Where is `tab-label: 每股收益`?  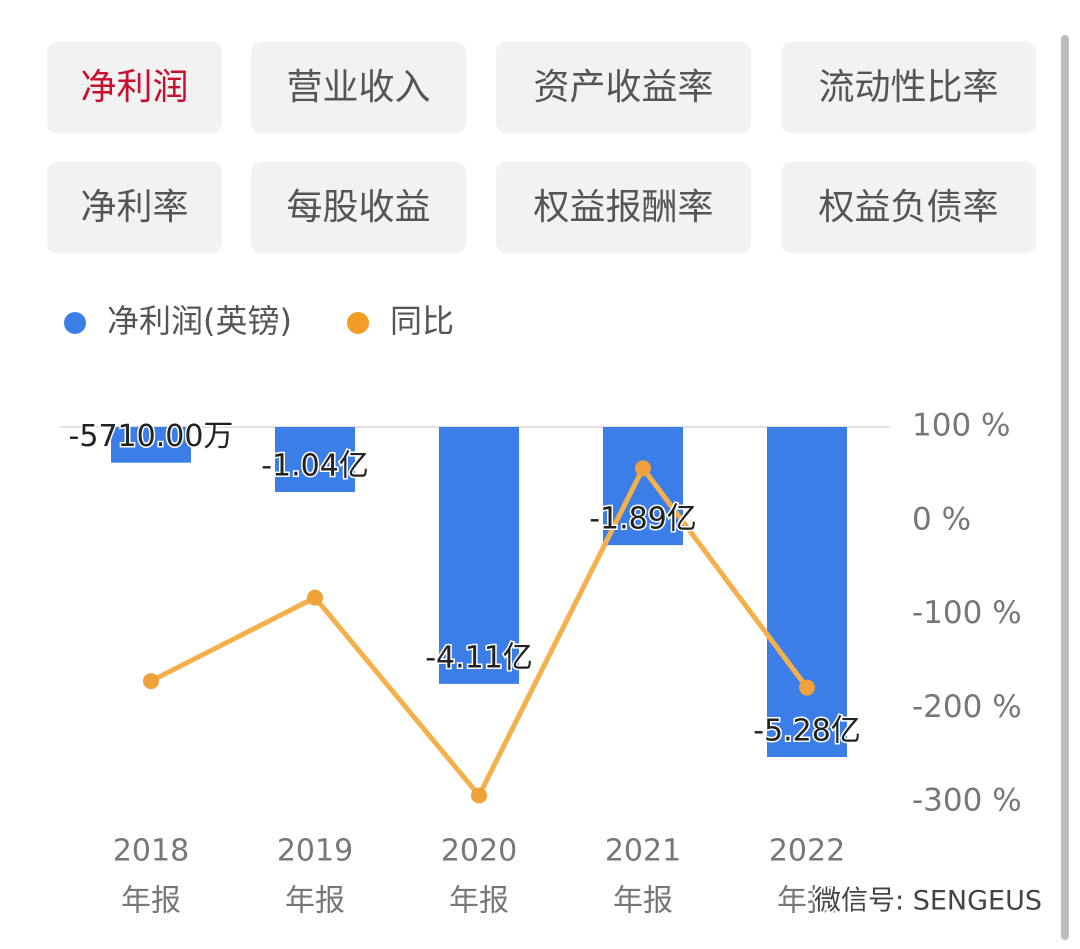 tab-label: 每股收益 is located at coordinates (358, 207).